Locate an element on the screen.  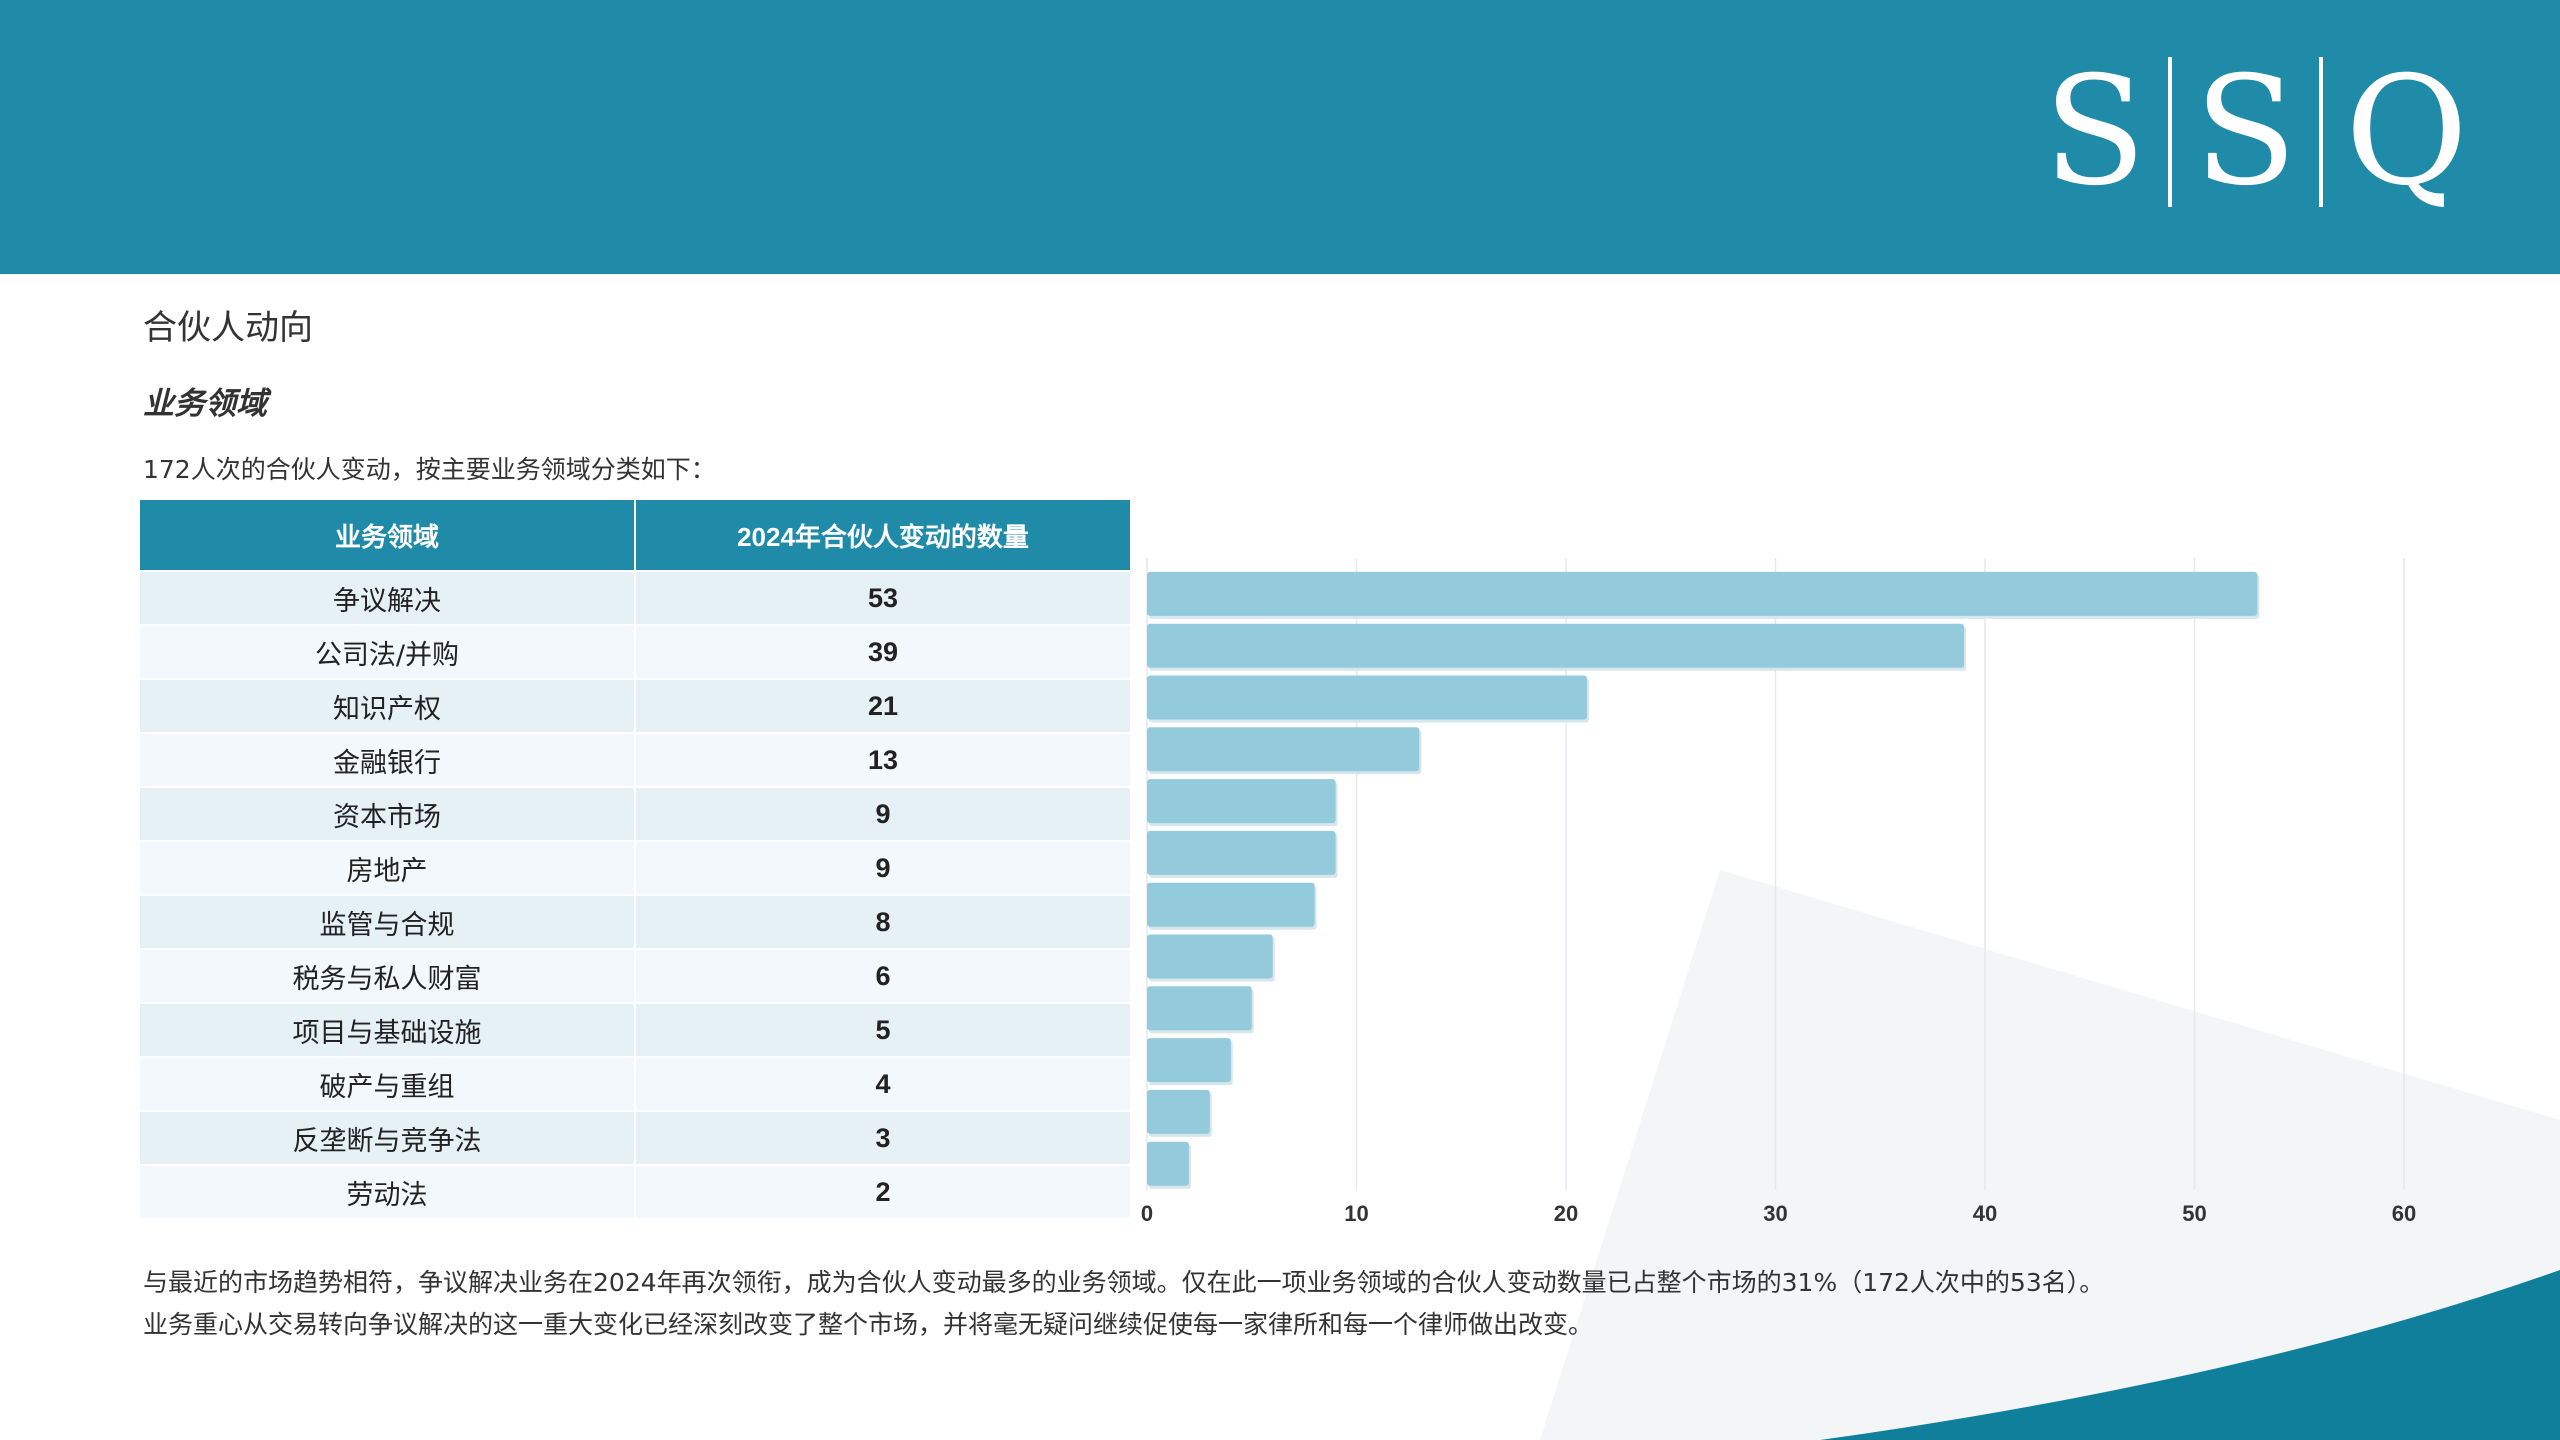
section-subtitle: 业务领域 is located at coordinates (205, 404).